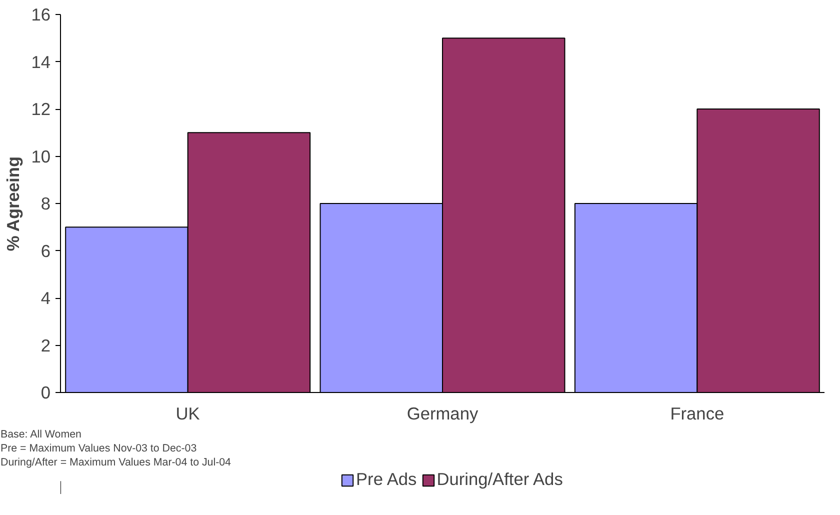  What do you see at coordinates (188, 414) in the screenshot?
I see `x-tick-label: UK` at bounding box center [188, 414].